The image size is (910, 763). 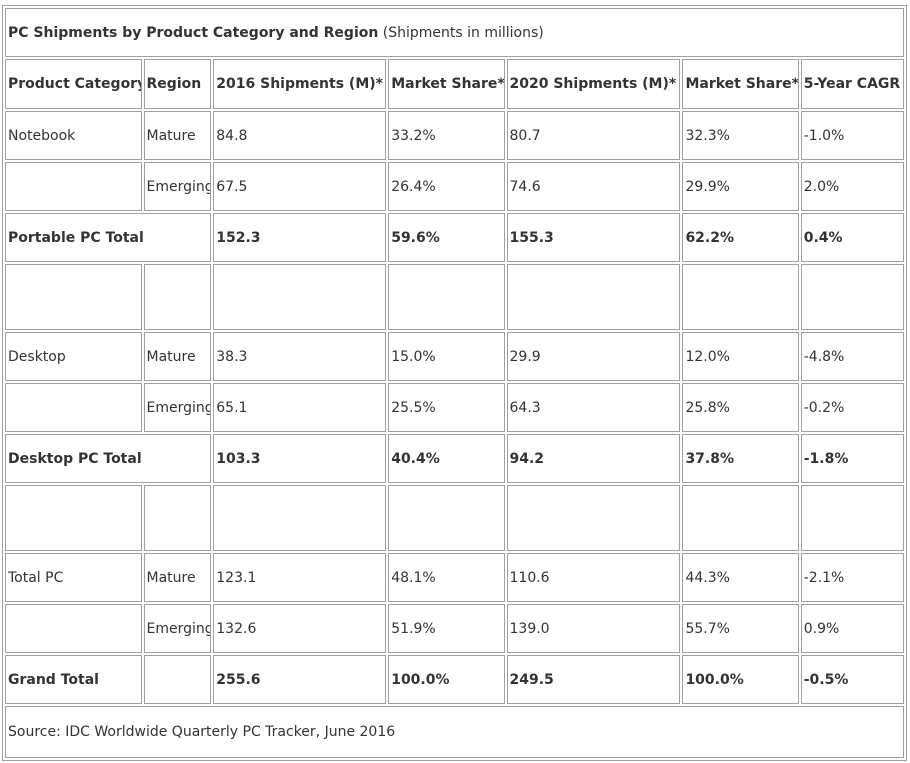 I want to click on table-cell: 67.5, so click(x=300, y=186).